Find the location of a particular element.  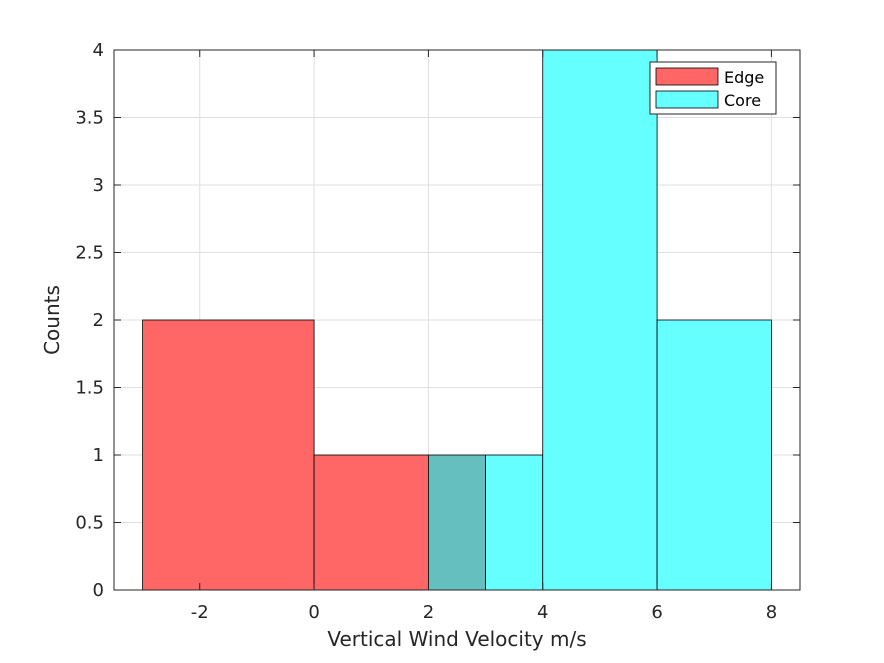

legend: Edge Core is located at coordinates (713, 88).